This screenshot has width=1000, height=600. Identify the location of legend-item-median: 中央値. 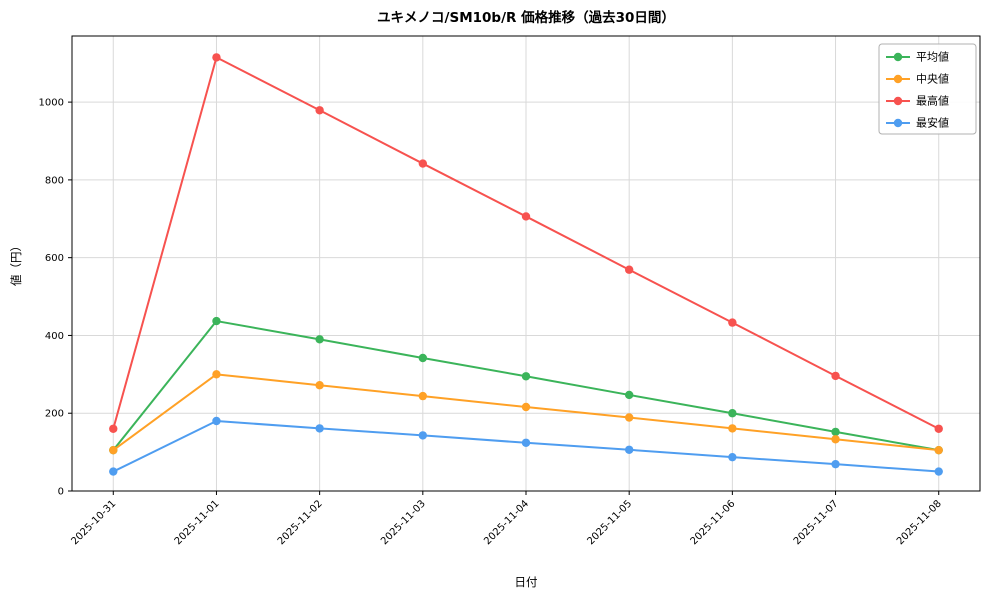
(917, 79).